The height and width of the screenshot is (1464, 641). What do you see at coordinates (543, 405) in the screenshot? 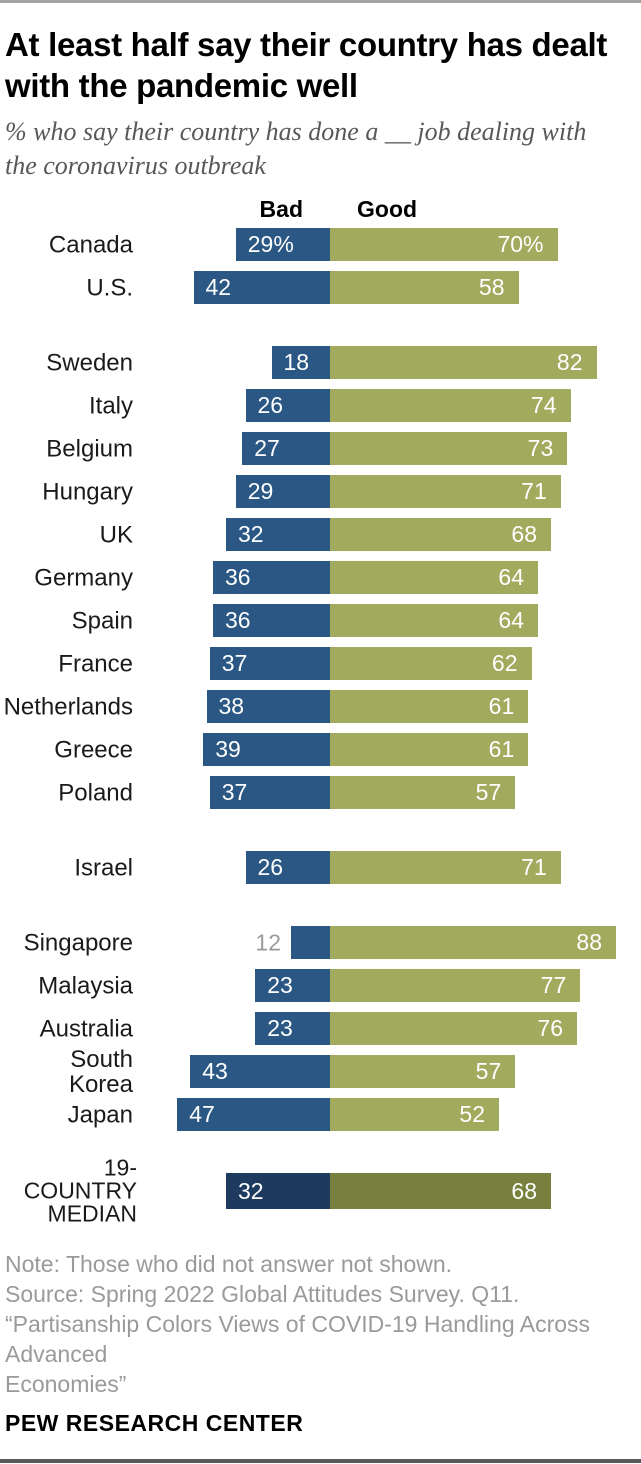
I see `good-value: 74` at bounding box center [543, 405].